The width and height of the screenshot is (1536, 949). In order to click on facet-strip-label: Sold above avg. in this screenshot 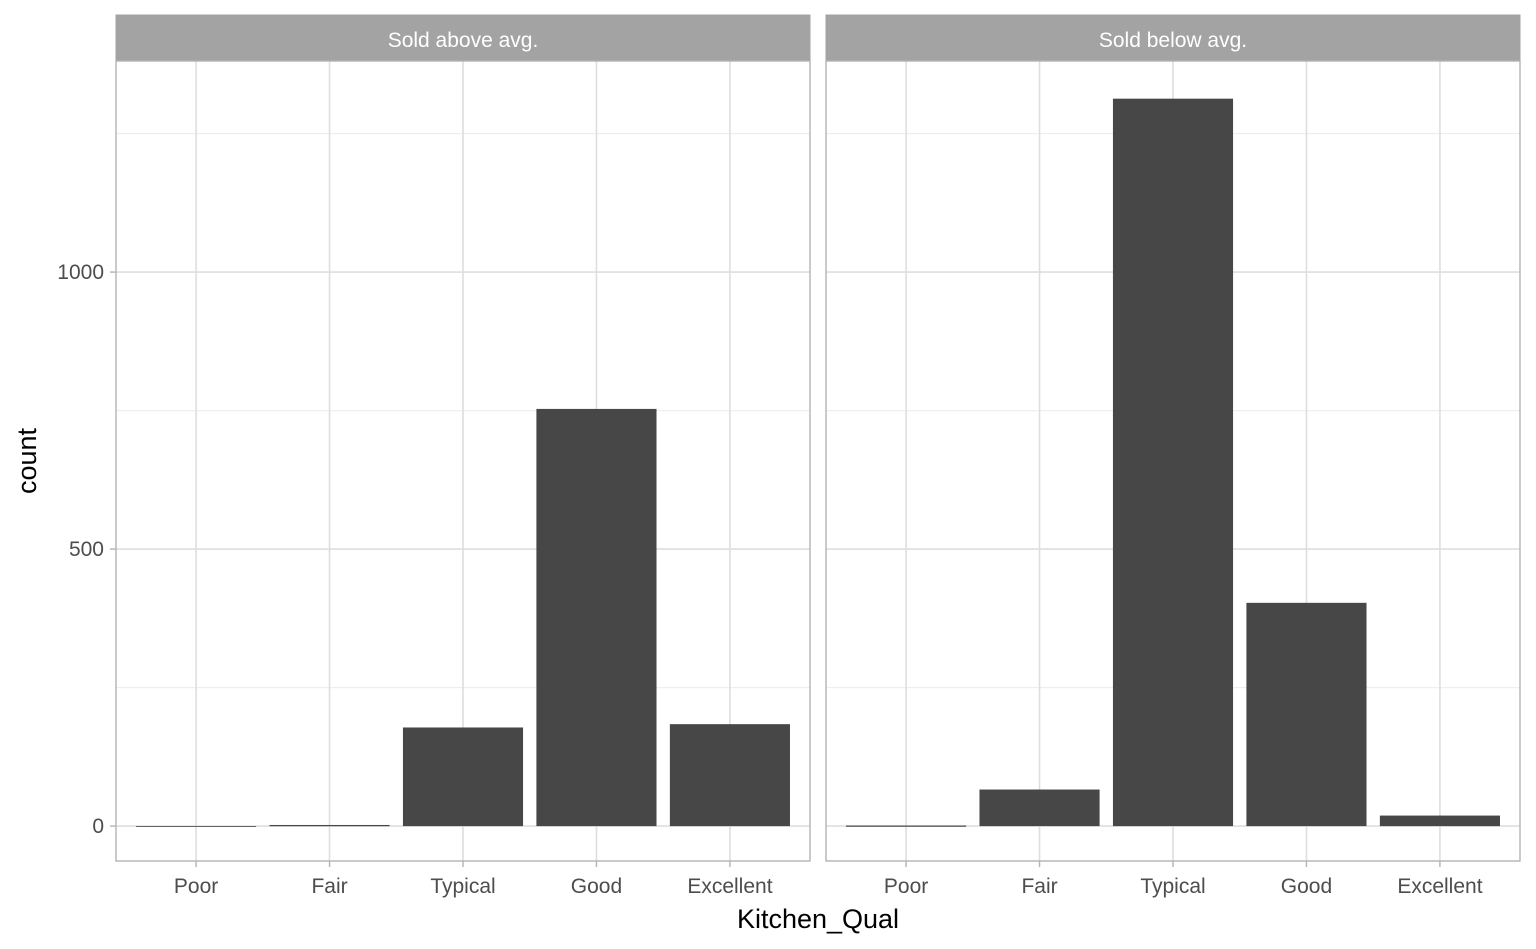, I will do `click(463, 40)`.